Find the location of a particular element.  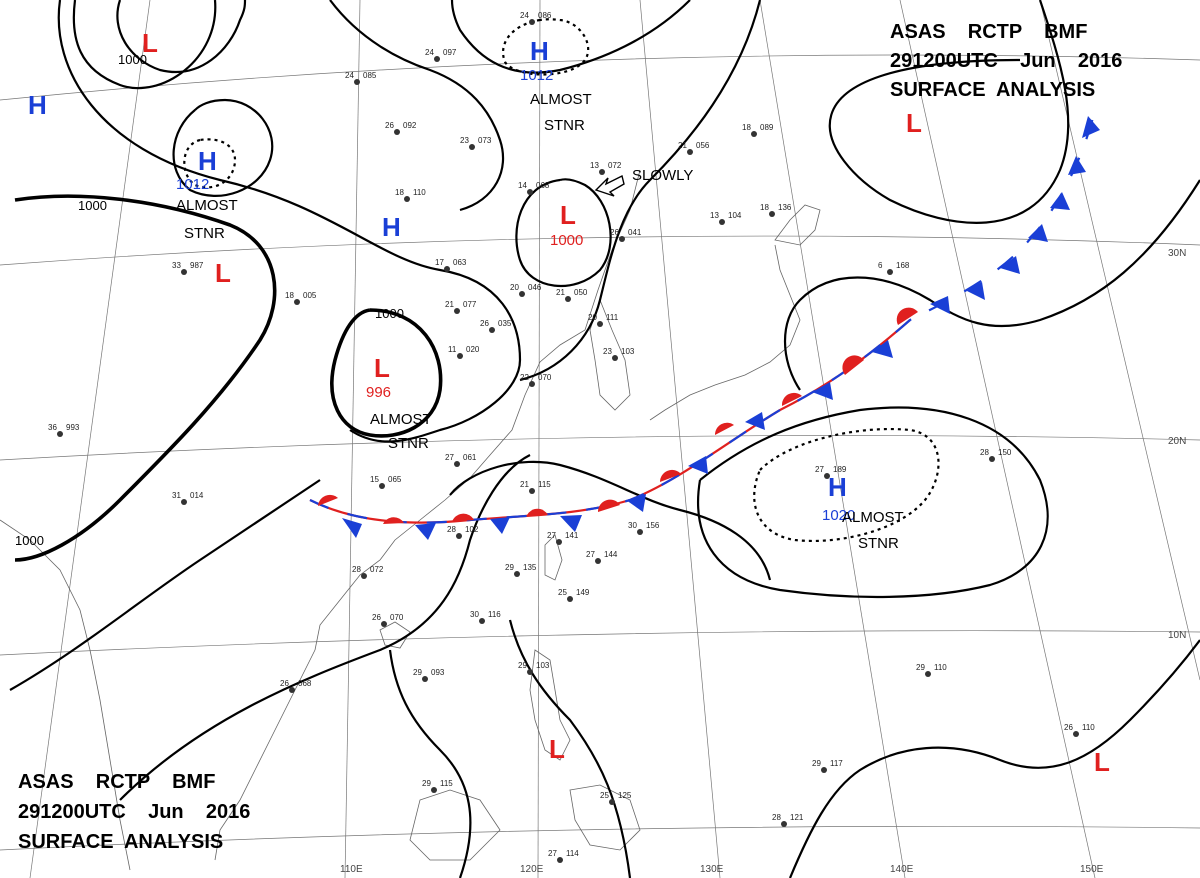

station-pressure: 092 is located at coordinates (410, 125).